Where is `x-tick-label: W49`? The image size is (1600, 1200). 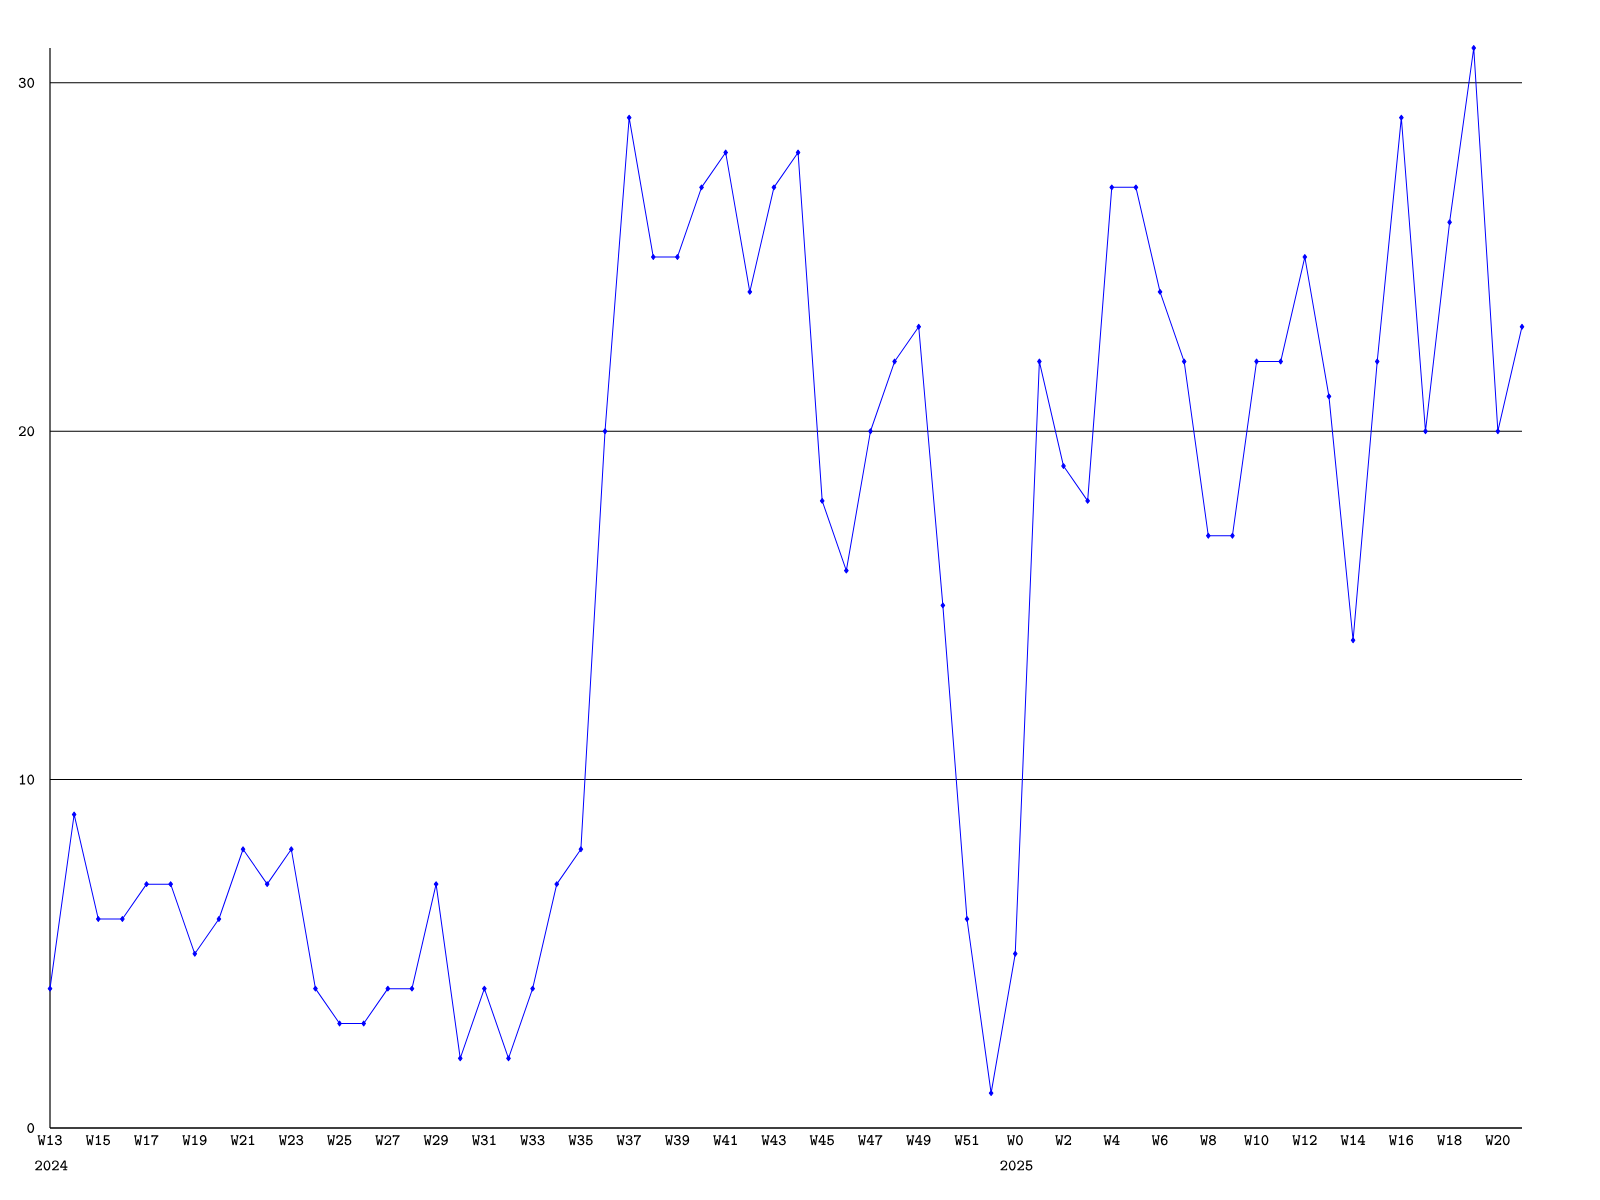
x-tick-label: W49 is located at coordinates (918, 1140).